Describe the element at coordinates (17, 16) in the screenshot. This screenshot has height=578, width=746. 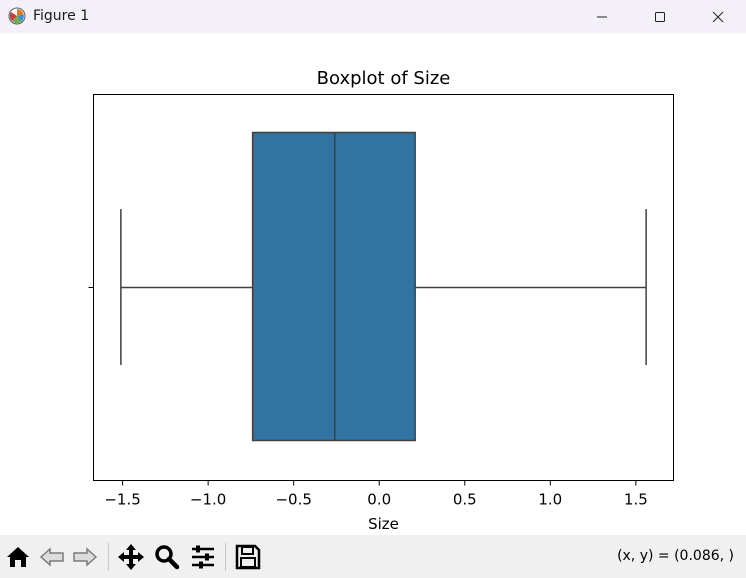
I see `matplotlib-icon` at that location.